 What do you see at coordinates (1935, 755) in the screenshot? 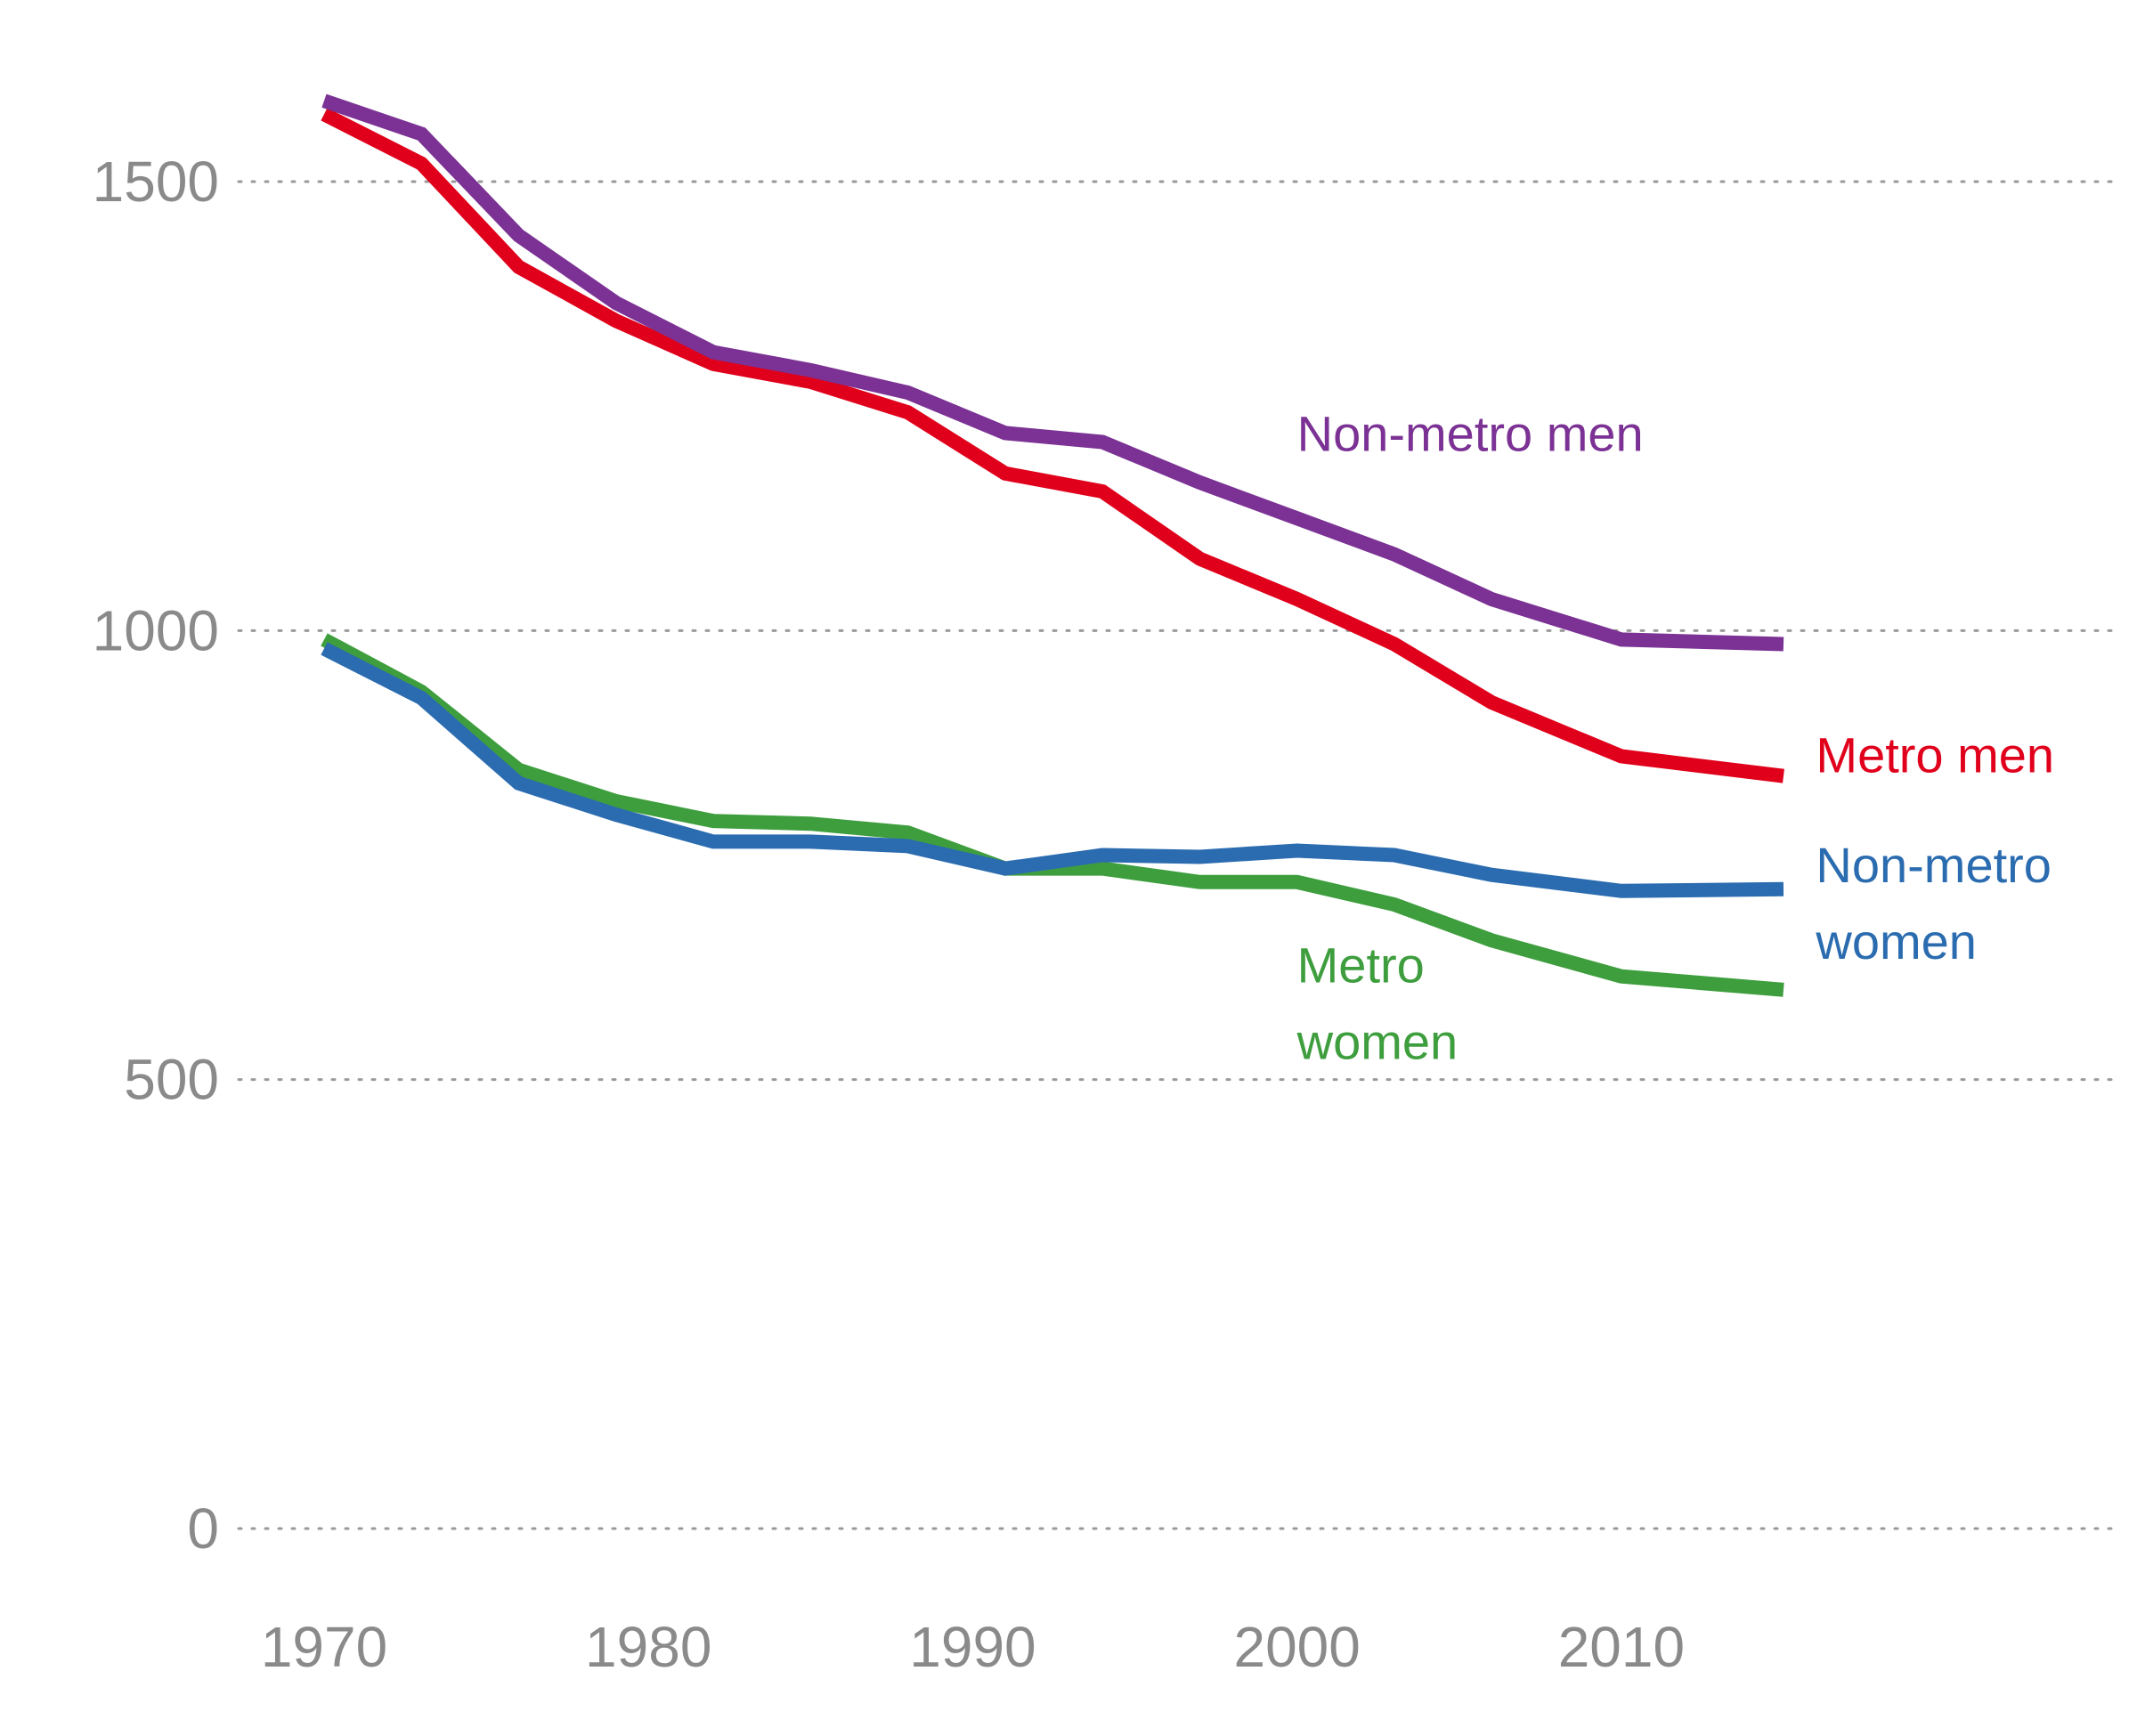
I see `series-label-metro-men: Metro men` at bounding box center [1935, 755].